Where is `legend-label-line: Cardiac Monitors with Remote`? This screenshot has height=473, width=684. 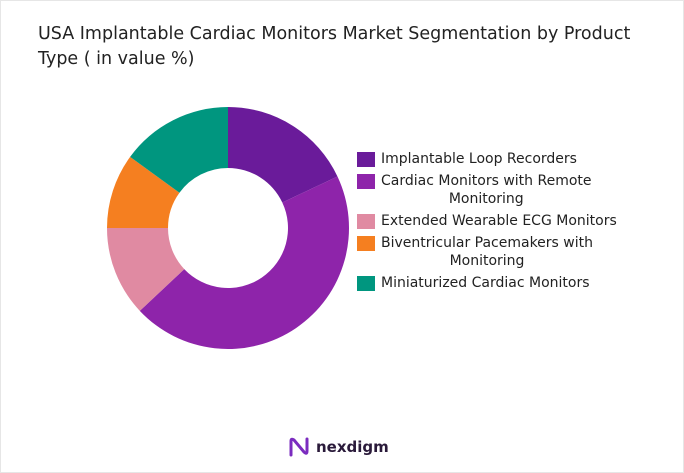 legend-label-line: Cardiac Monitors with Remote is located at coordinates (486, 181).